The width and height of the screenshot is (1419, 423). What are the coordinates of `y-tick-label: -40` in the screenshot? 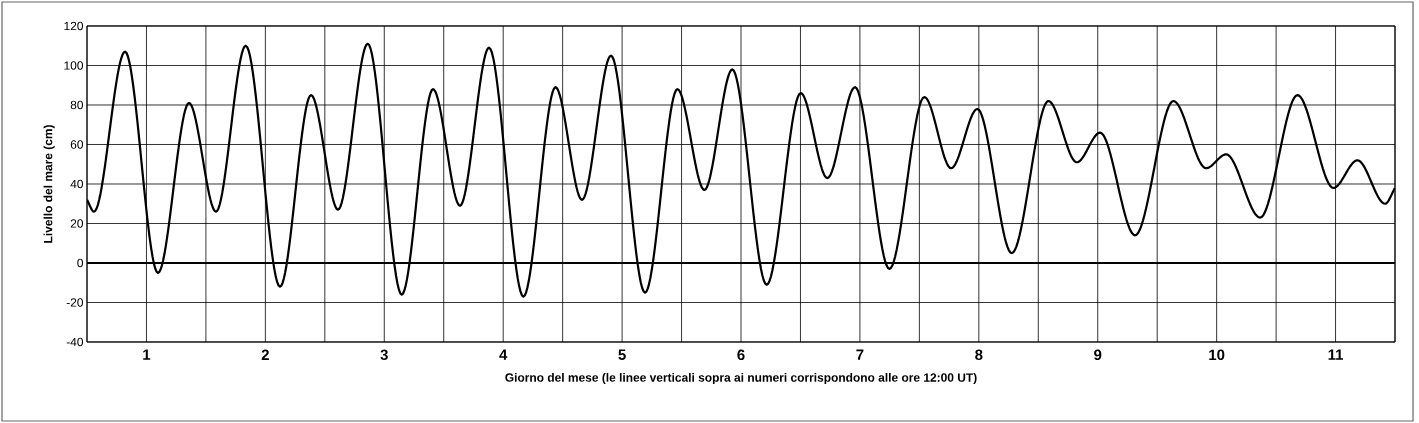 It's located at (75, 342).